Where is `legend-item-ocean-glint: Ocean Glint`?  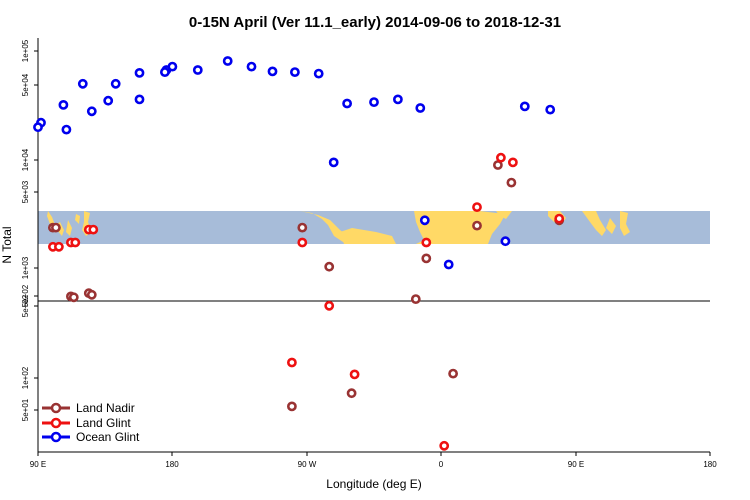 legend-item-ocean-glint: Ocean Glint is located at coordinates (91, 437).